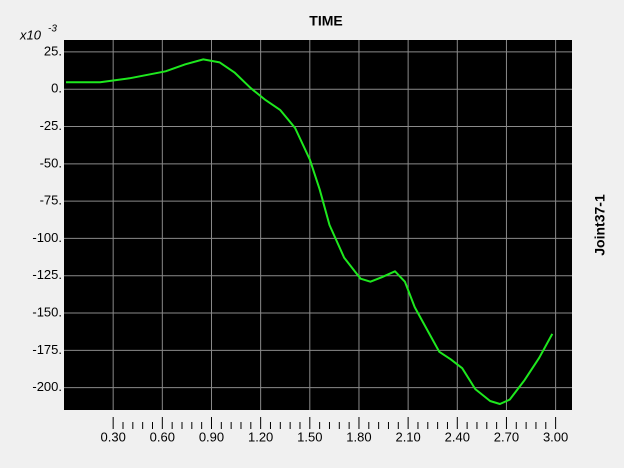  Describe the element at coordinates (52, 29) in the screenshot. I see `y-exponent: -3` at that location.